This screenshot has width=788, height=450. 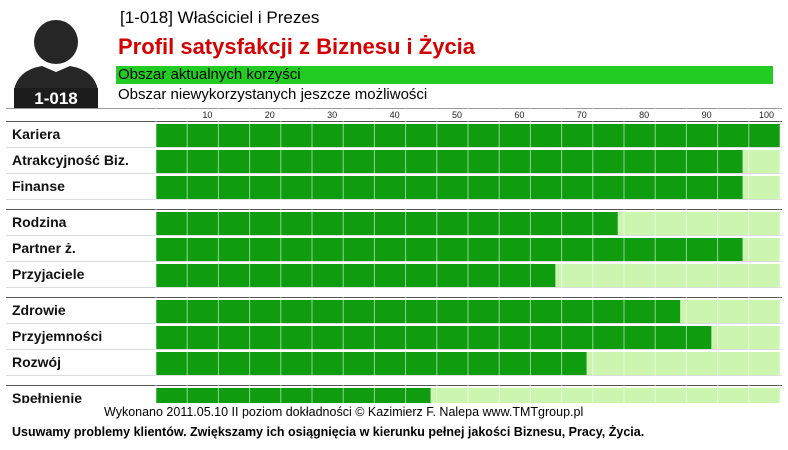 I want to click on person-silhouette-icon: 1-018, so click(x=56, y=58).